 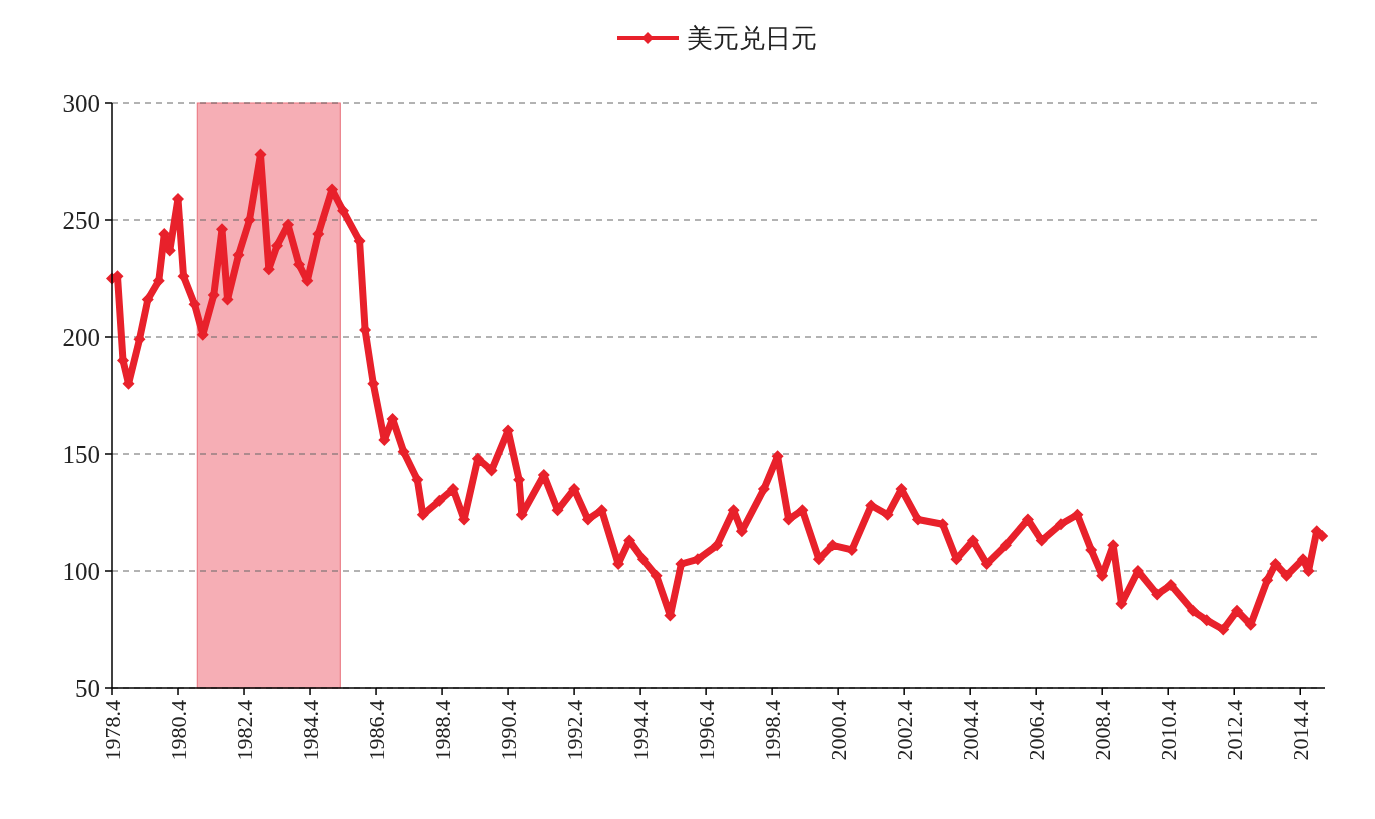 I want to click on legend-label: 美元兑日元, so click(x=752, y=38).